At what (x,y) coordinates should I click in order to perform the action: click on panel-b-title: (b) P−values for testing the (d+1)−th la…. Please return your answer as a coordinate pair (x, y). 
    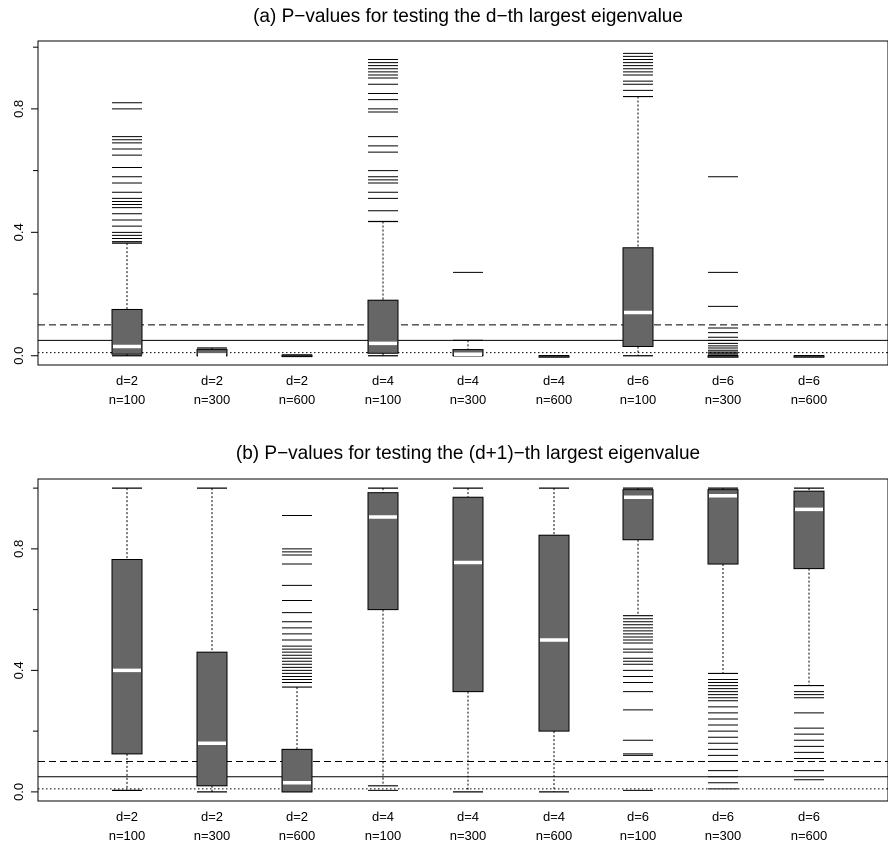
    Looking at the image, I should click on (468, 453).